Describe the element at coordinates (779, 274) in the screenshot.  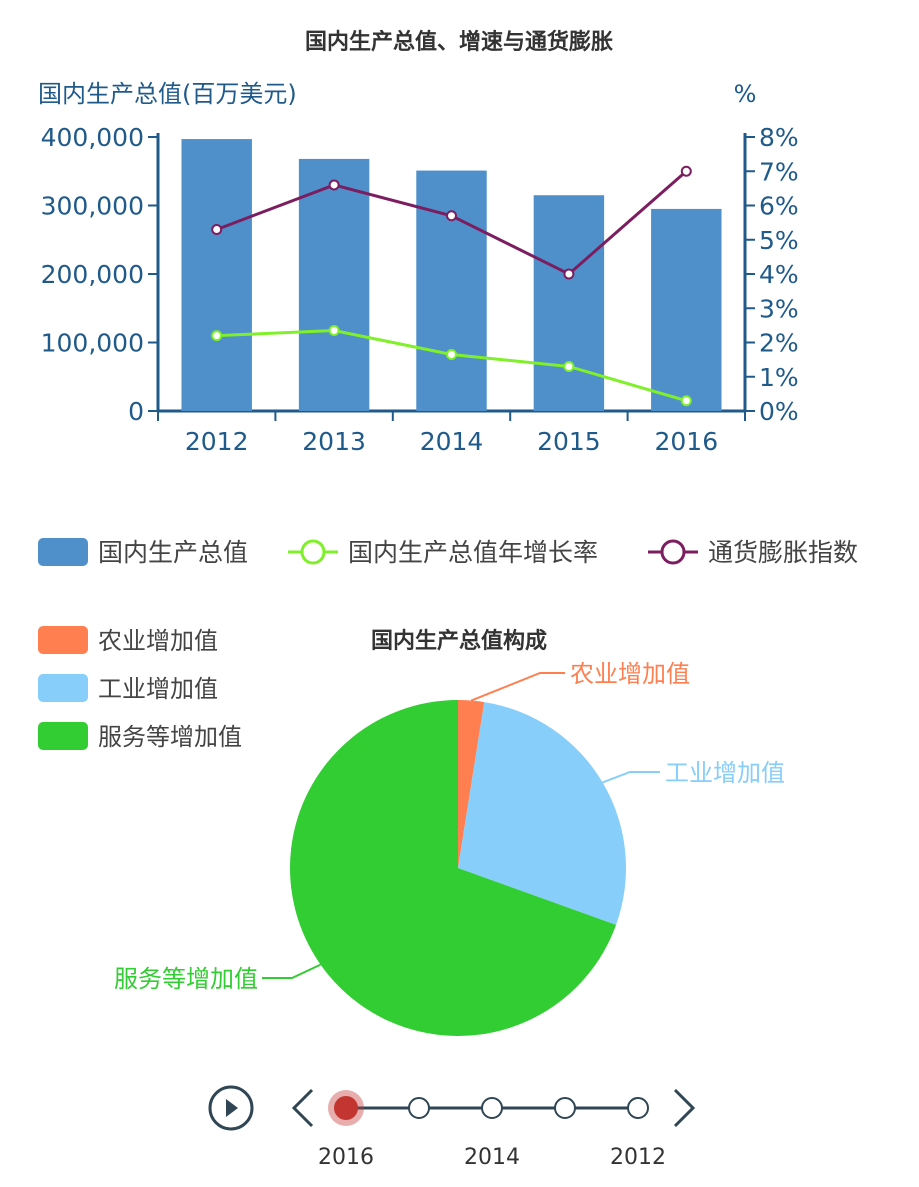
I see `y-right-tick-label: 4%` at that location.